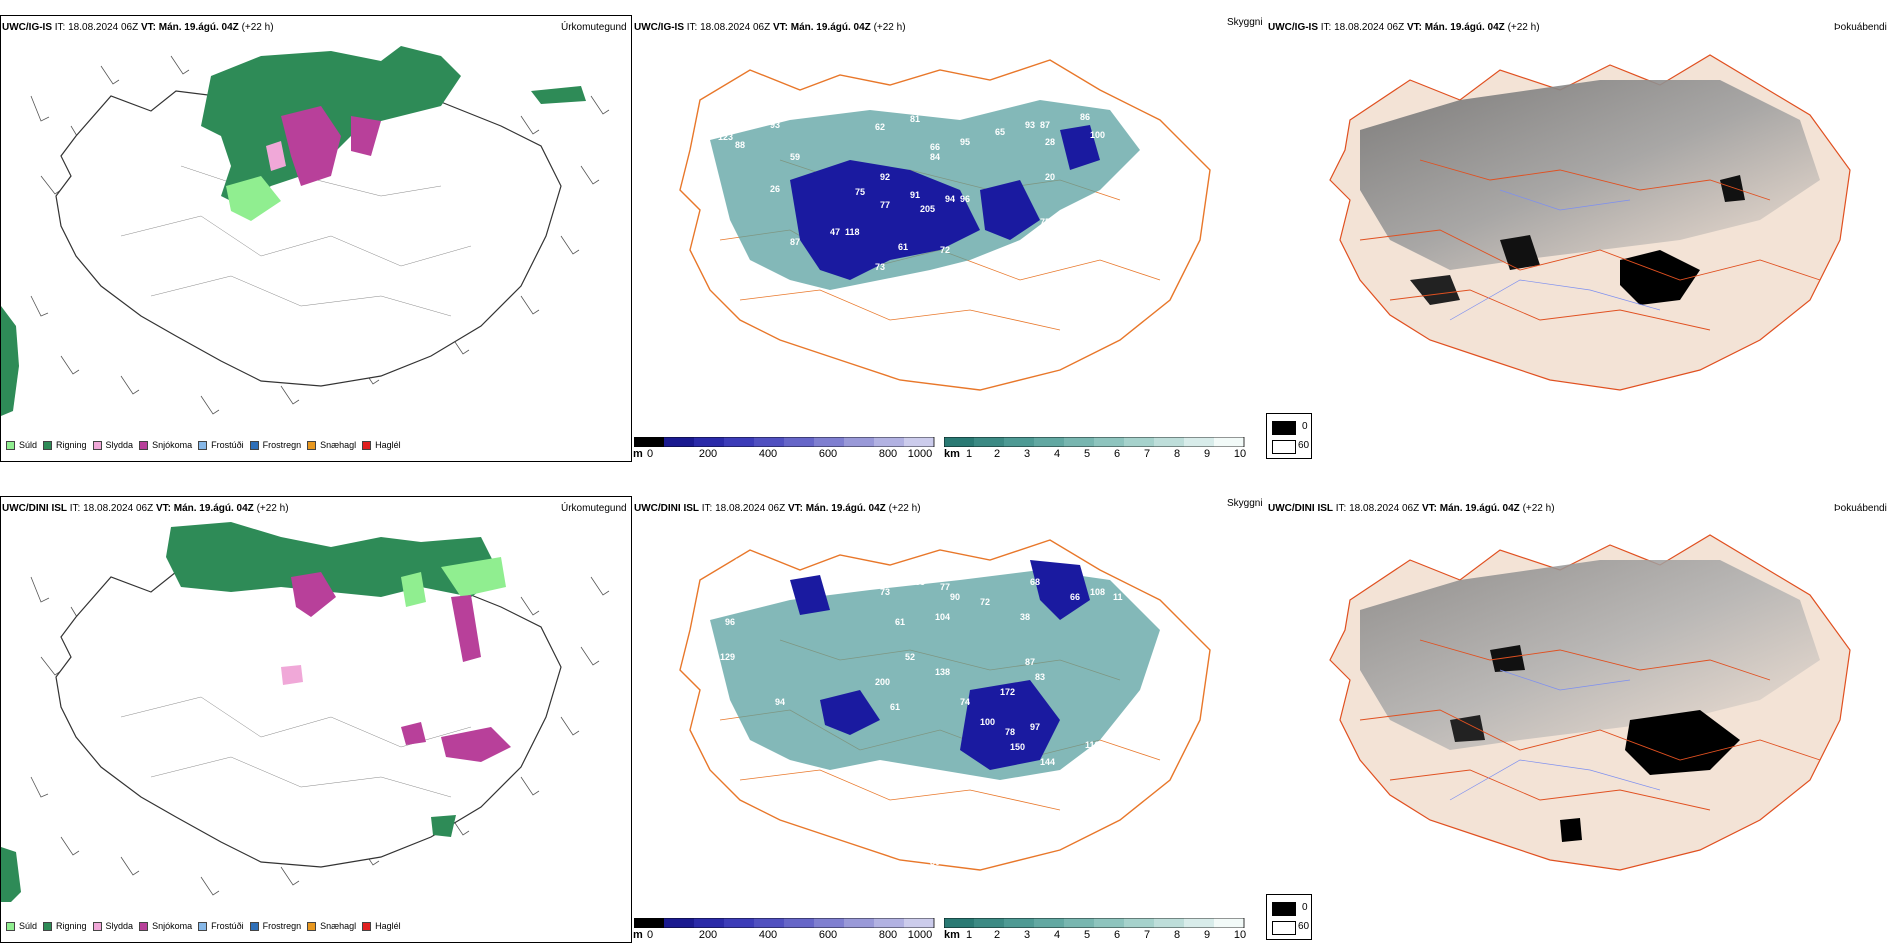  Describe the element at coordinates (880, 127) in the screenshot. I see `vis-label: 62` at that location.